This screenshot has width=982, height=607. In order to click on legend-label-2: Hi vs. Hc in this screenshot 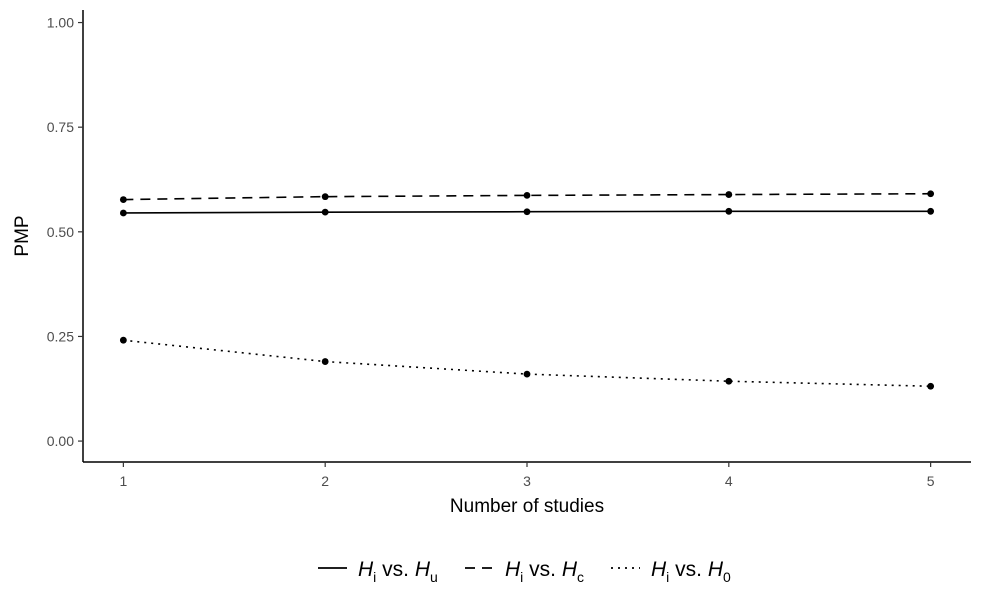, I will do `click(544, 571)`.